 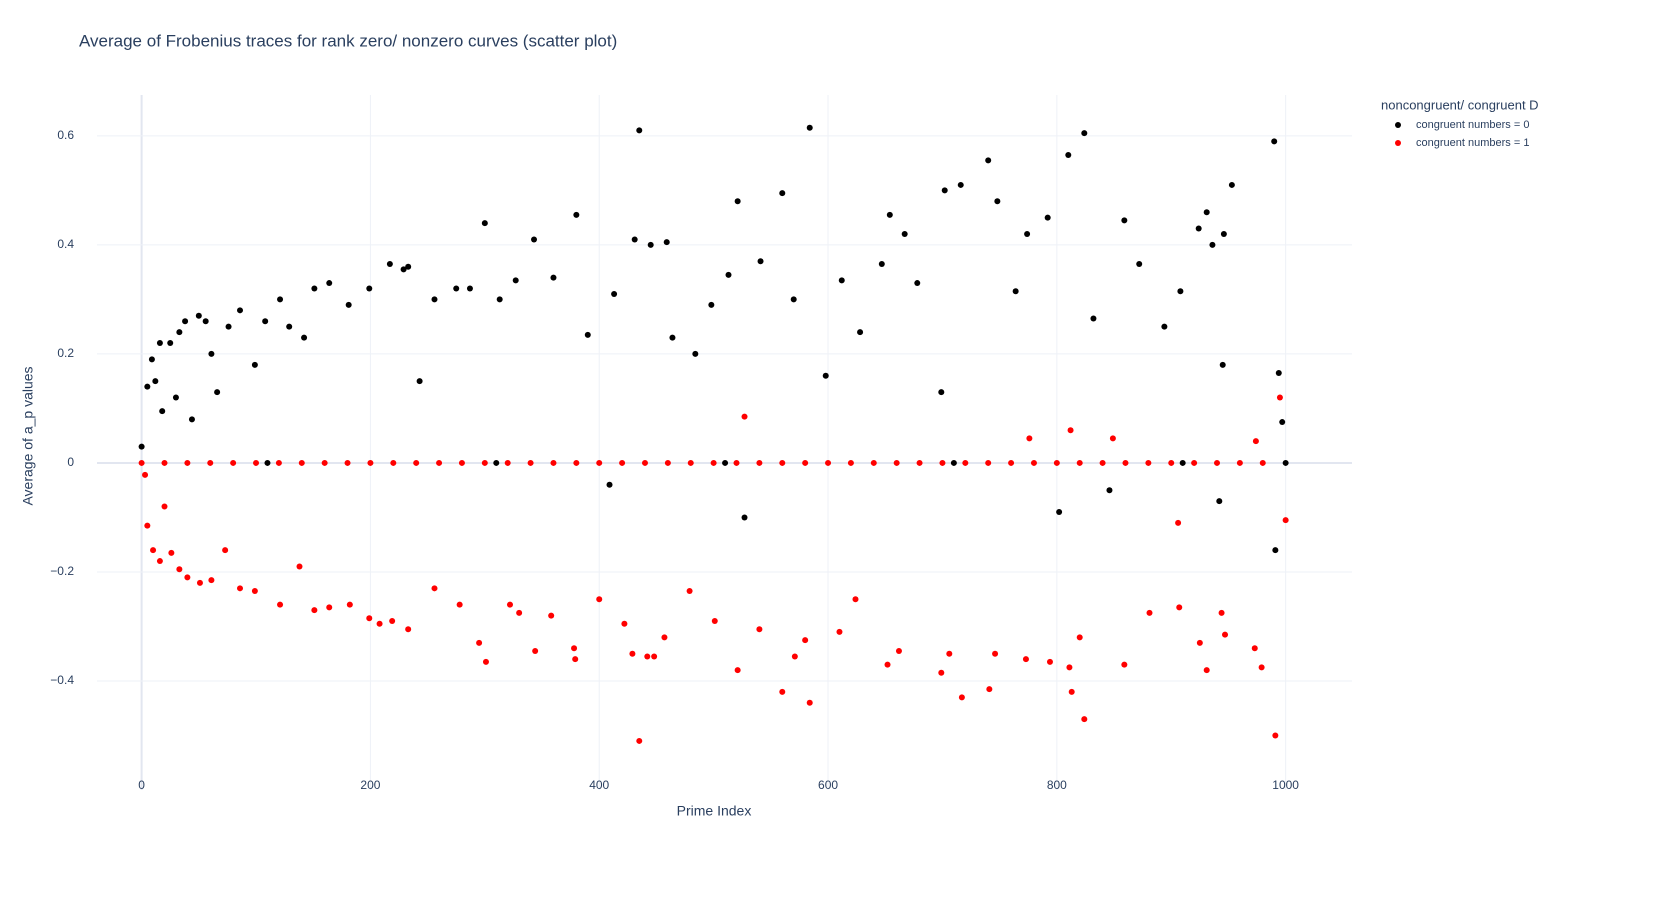 I want to click on legend-label: congruent numbers = 1, so click(x=1472, y=143).